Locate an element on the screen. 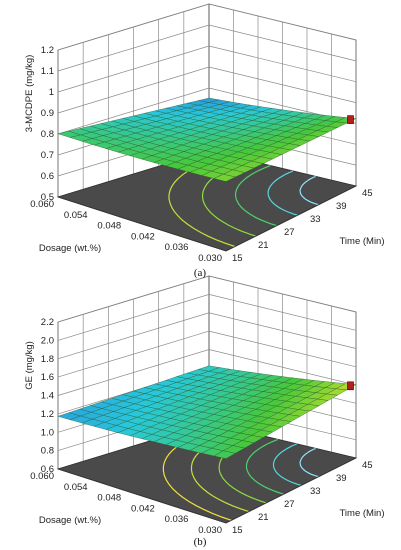  panel-a-label: (a) is located at coordinates (200, 273).